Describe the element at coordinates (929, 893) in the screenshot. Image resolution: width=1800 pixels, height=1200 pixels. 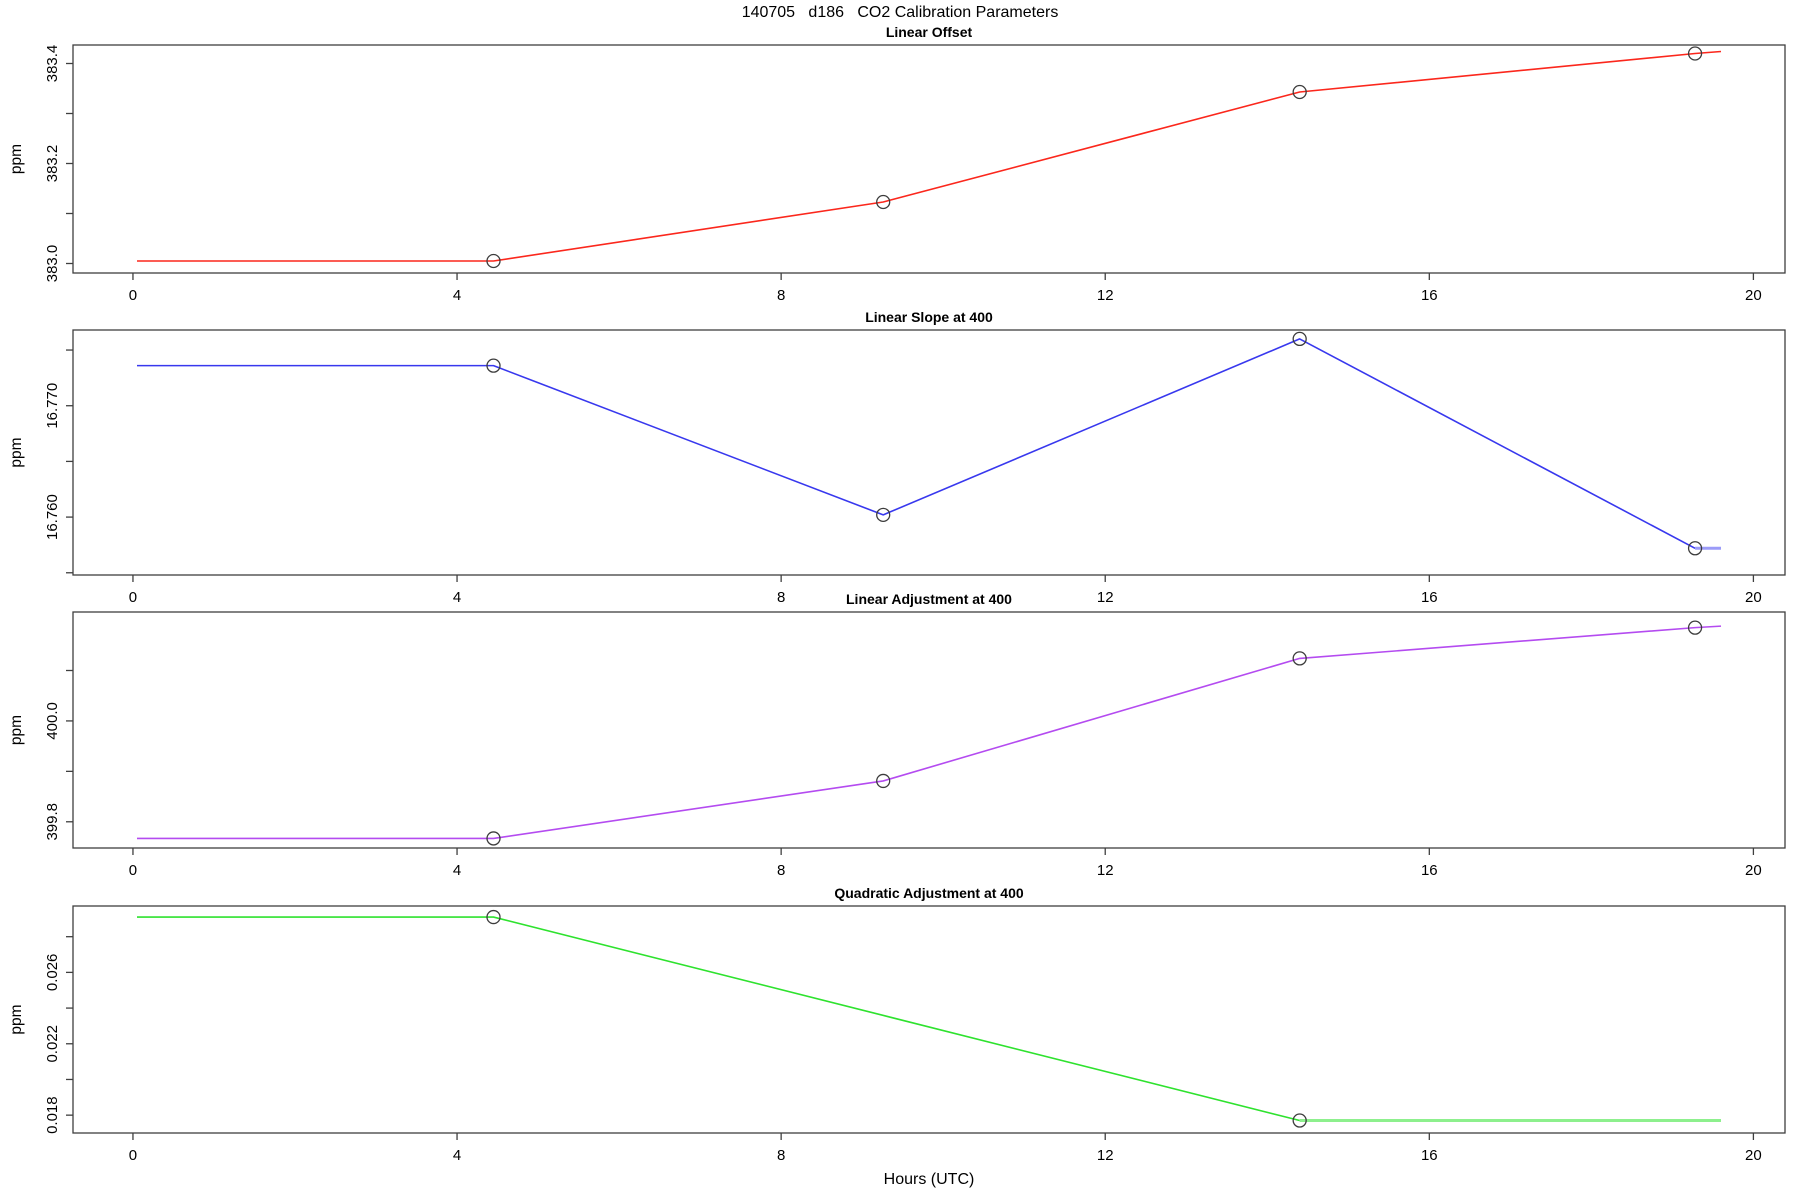
I see `panel-title: Quadratic Adjustment at 400` at that location.